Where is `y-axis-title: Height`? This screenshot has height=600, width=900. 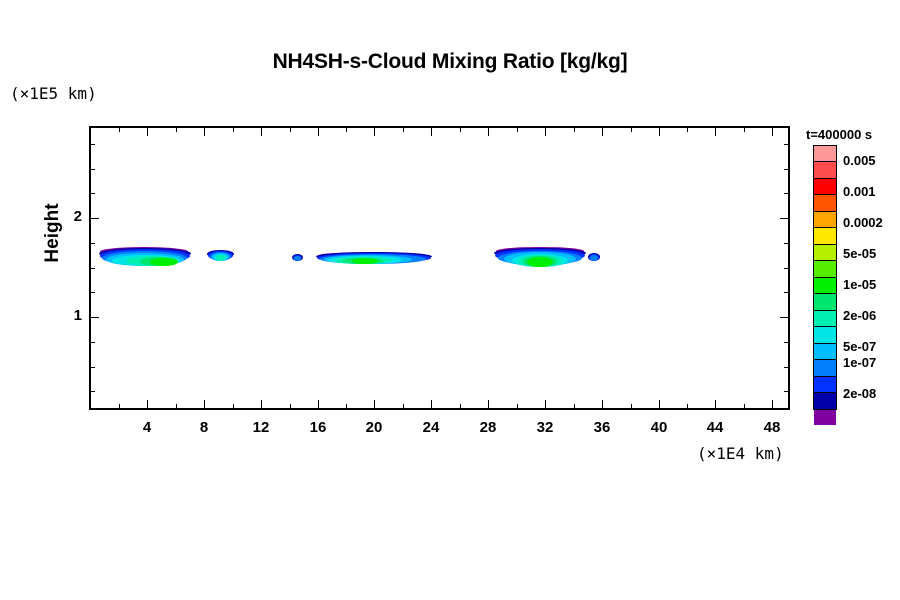 y-axis-title: Height is located at coordinates (52, 233).